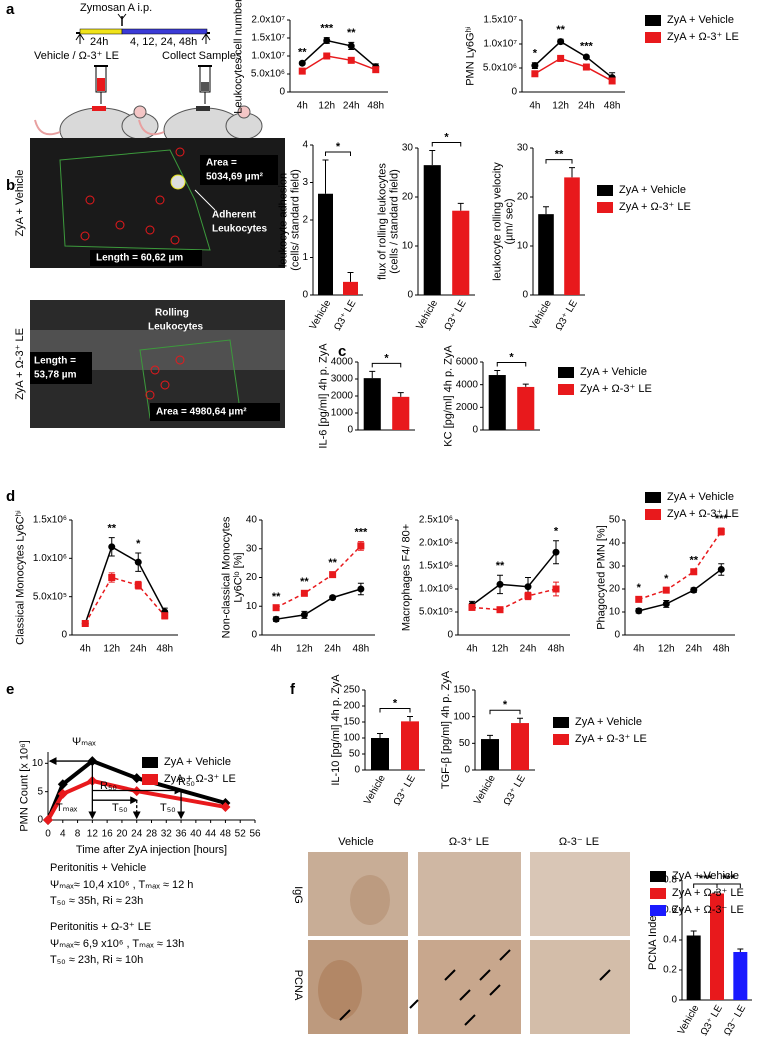 This screenshot has width=769, height=1041. I want to click on label: Adherent, so click(234, 215).